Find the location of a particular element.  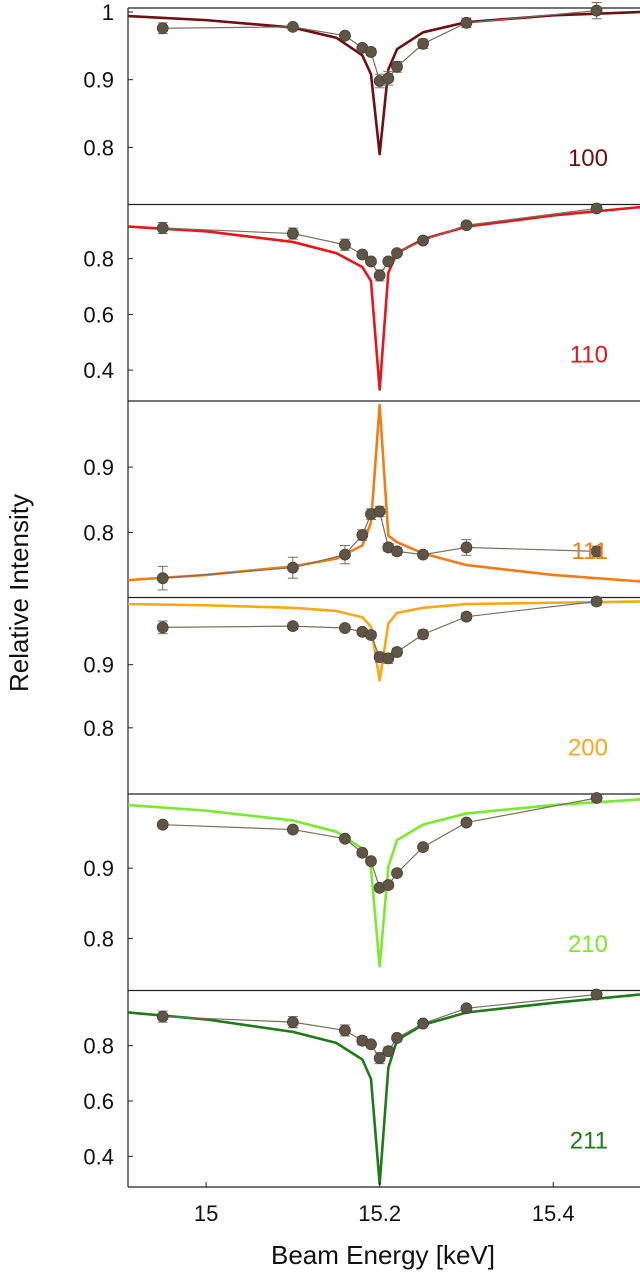

panel-label: 200 is located at coordinates (588, 748).